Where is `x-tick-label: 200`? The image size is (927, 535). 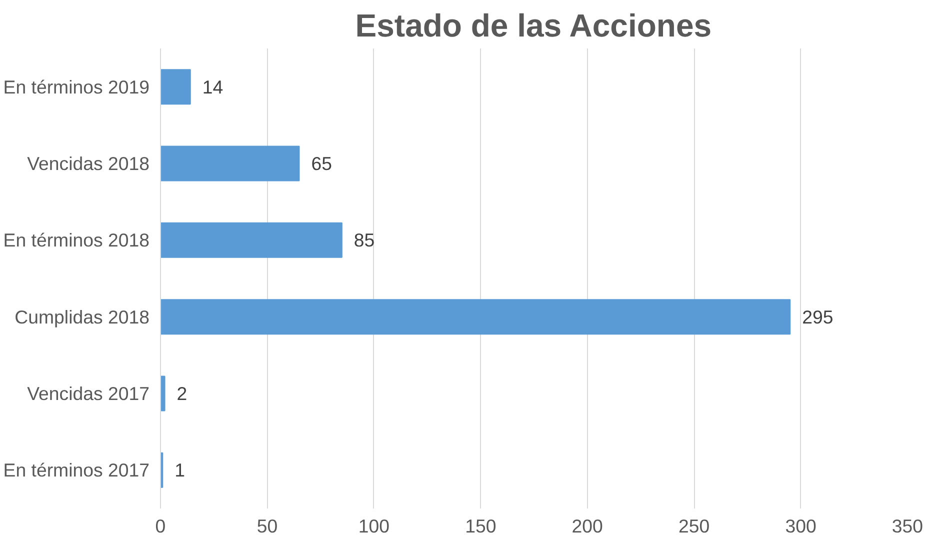
x-tick-label: 200 is located at coordinates (587, 525).